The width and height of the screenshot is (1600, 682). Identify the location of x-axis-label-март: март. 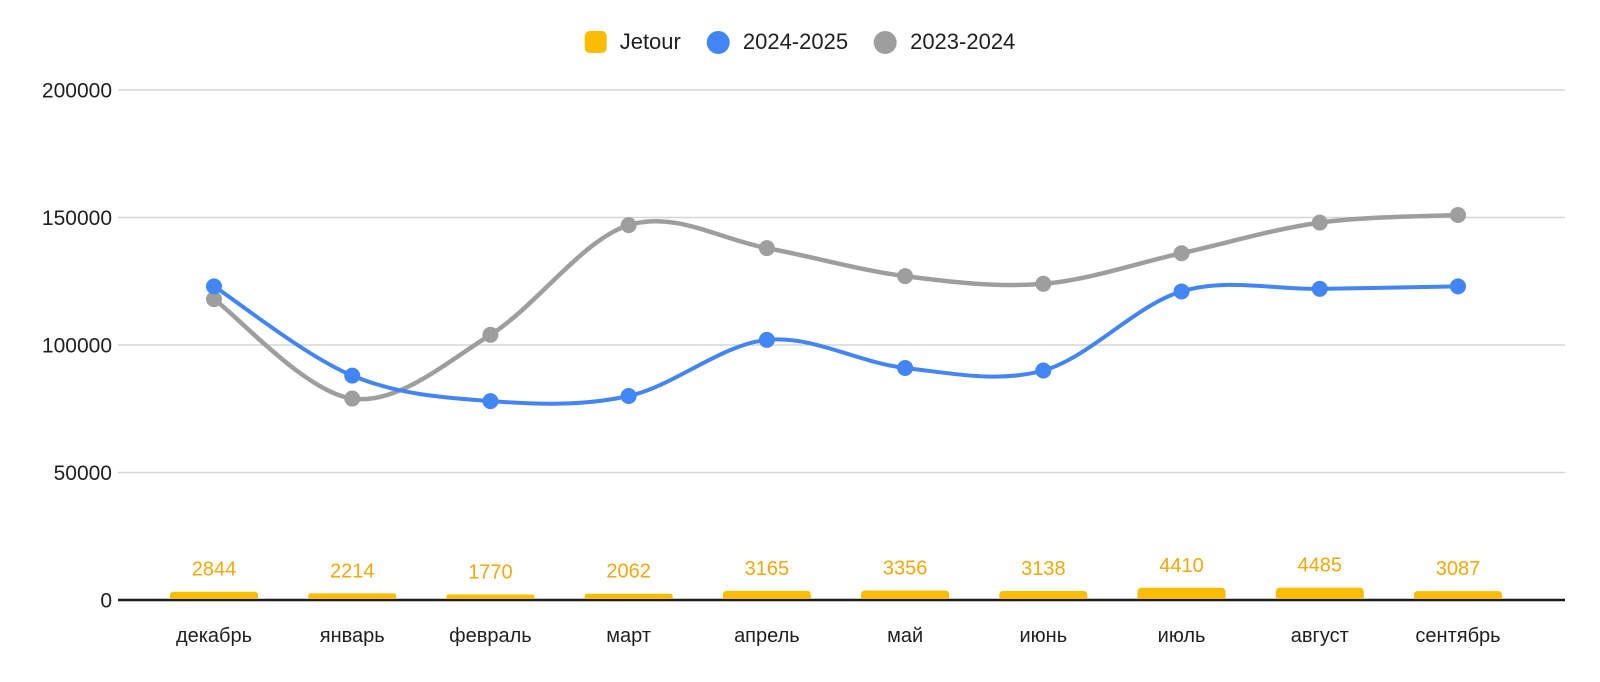
(628, 636).